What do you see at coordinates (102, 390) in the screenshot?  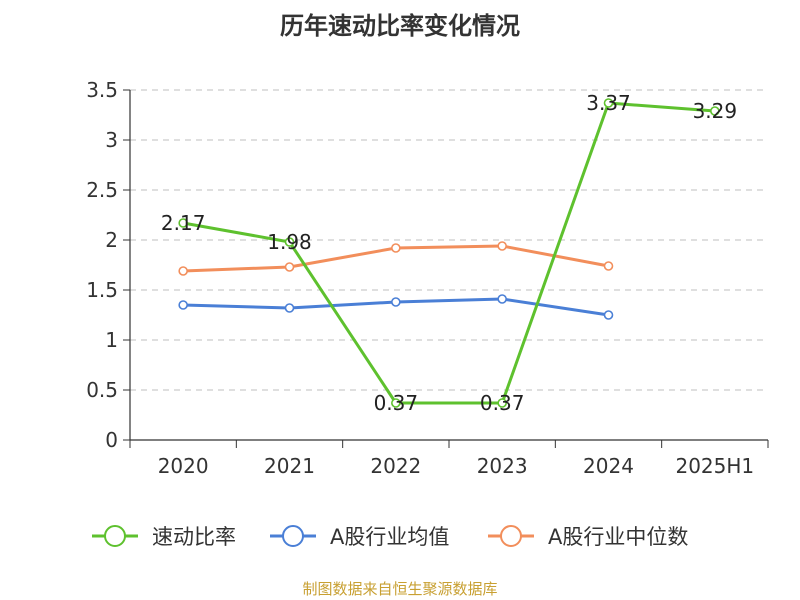 I see `y-tick-label: 0.5` at bounding box center [102, 390].